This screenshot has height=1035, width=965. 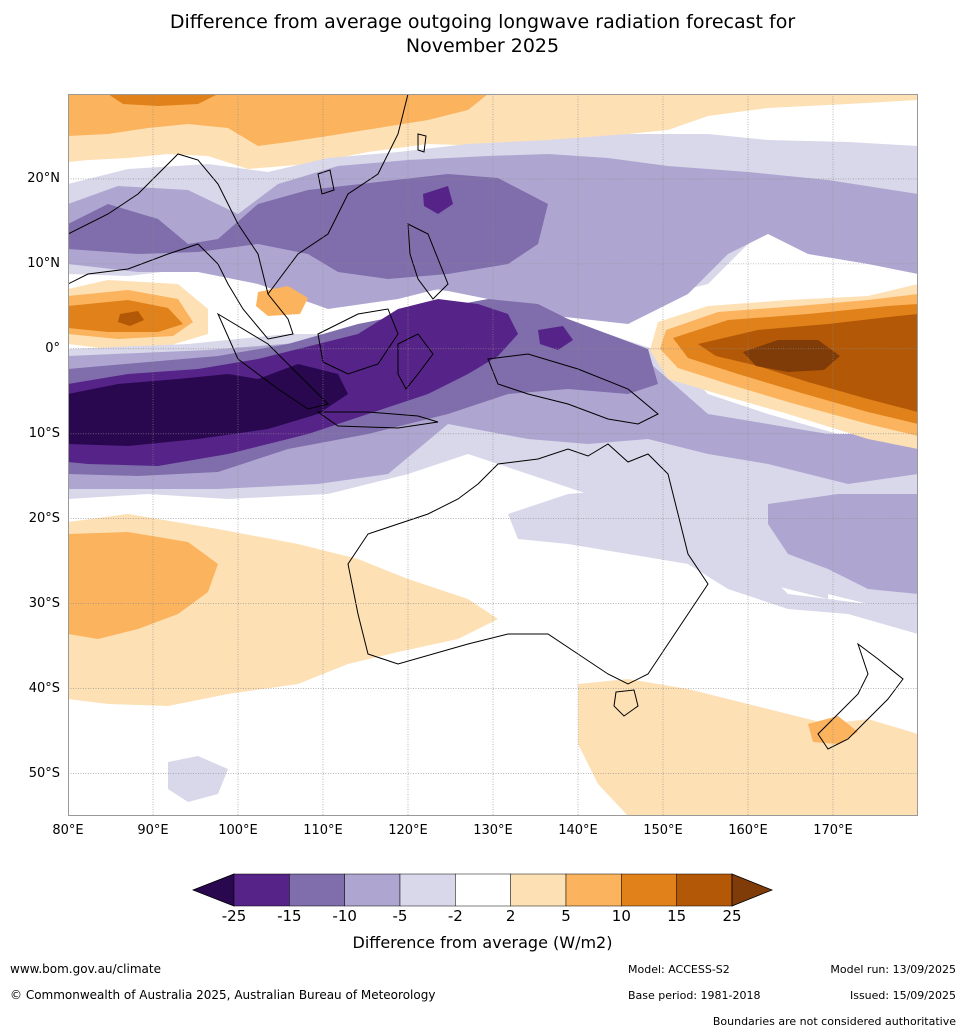 What do you see at coordinates (510, 916) in the screenshot?
I see `colorbar-tick-label: 2` at bounding box center [510, 916].